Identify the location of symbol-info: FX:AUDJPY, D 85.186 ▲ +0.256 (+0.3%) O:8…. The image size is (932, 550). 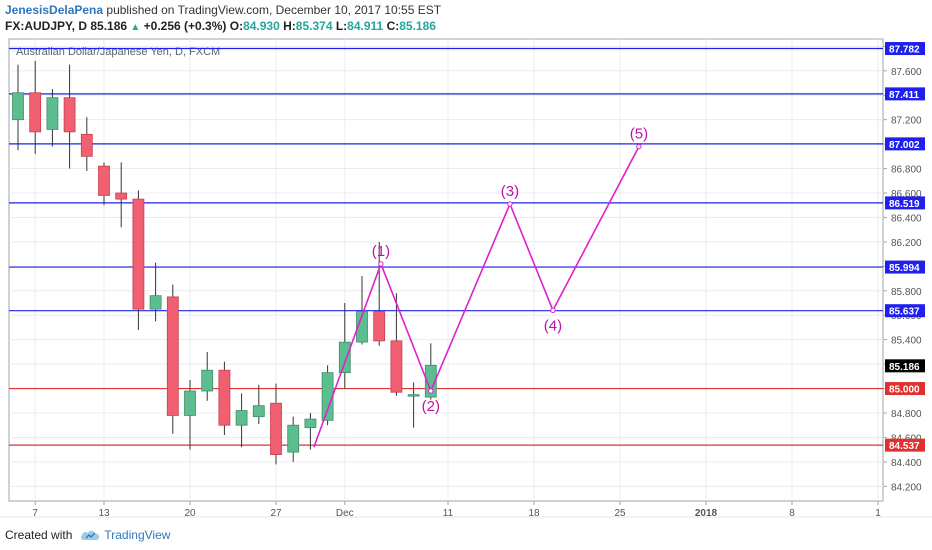
(220, 26).